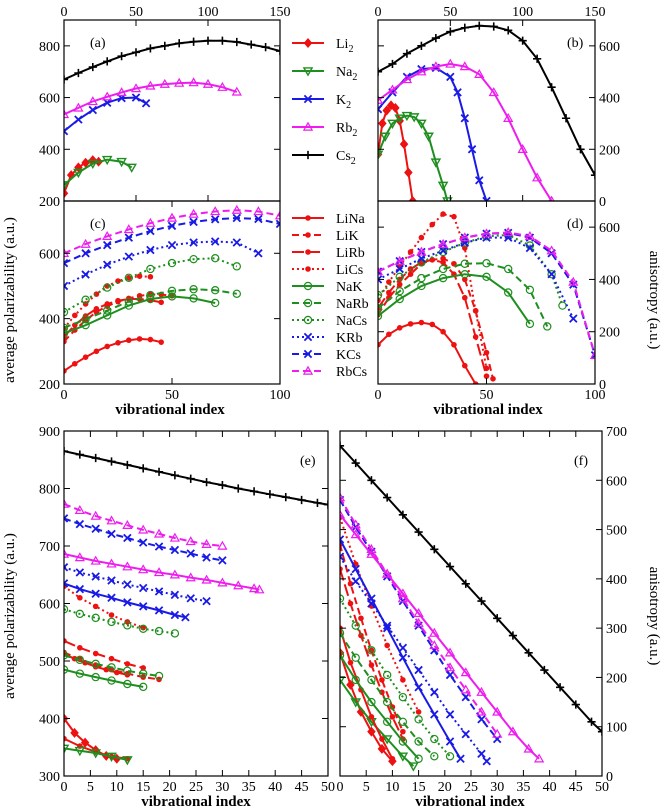 This screenshot has height=812, width=664. Describe the element at coordinates (327, 287) in the screenshot. I see `legend-entry-nak: NaK` at that location.